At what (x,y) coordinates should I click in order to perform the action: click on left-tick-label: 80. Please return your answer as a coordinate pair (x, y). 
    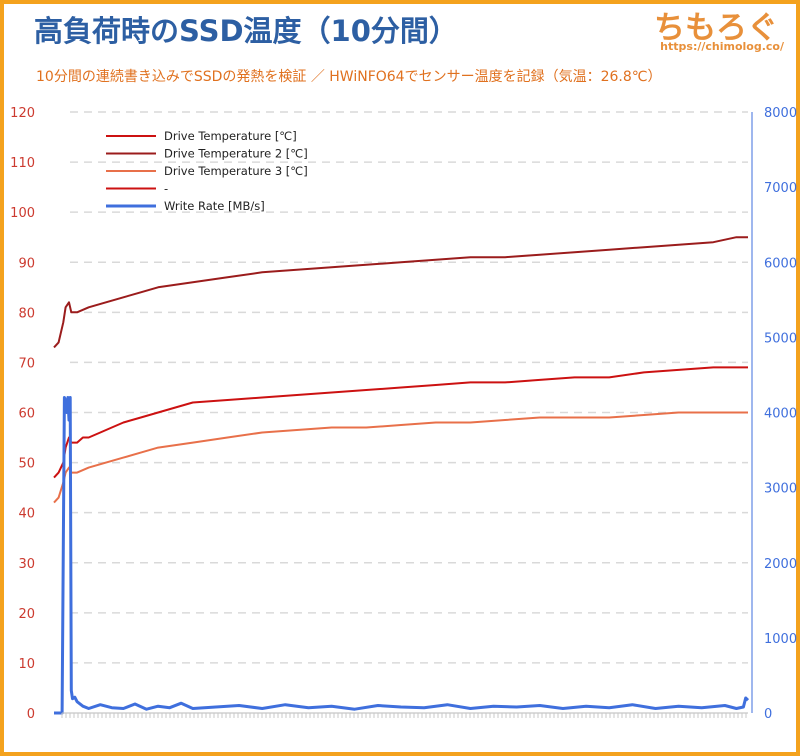
    Looking at the image, I should click on (26, 313).